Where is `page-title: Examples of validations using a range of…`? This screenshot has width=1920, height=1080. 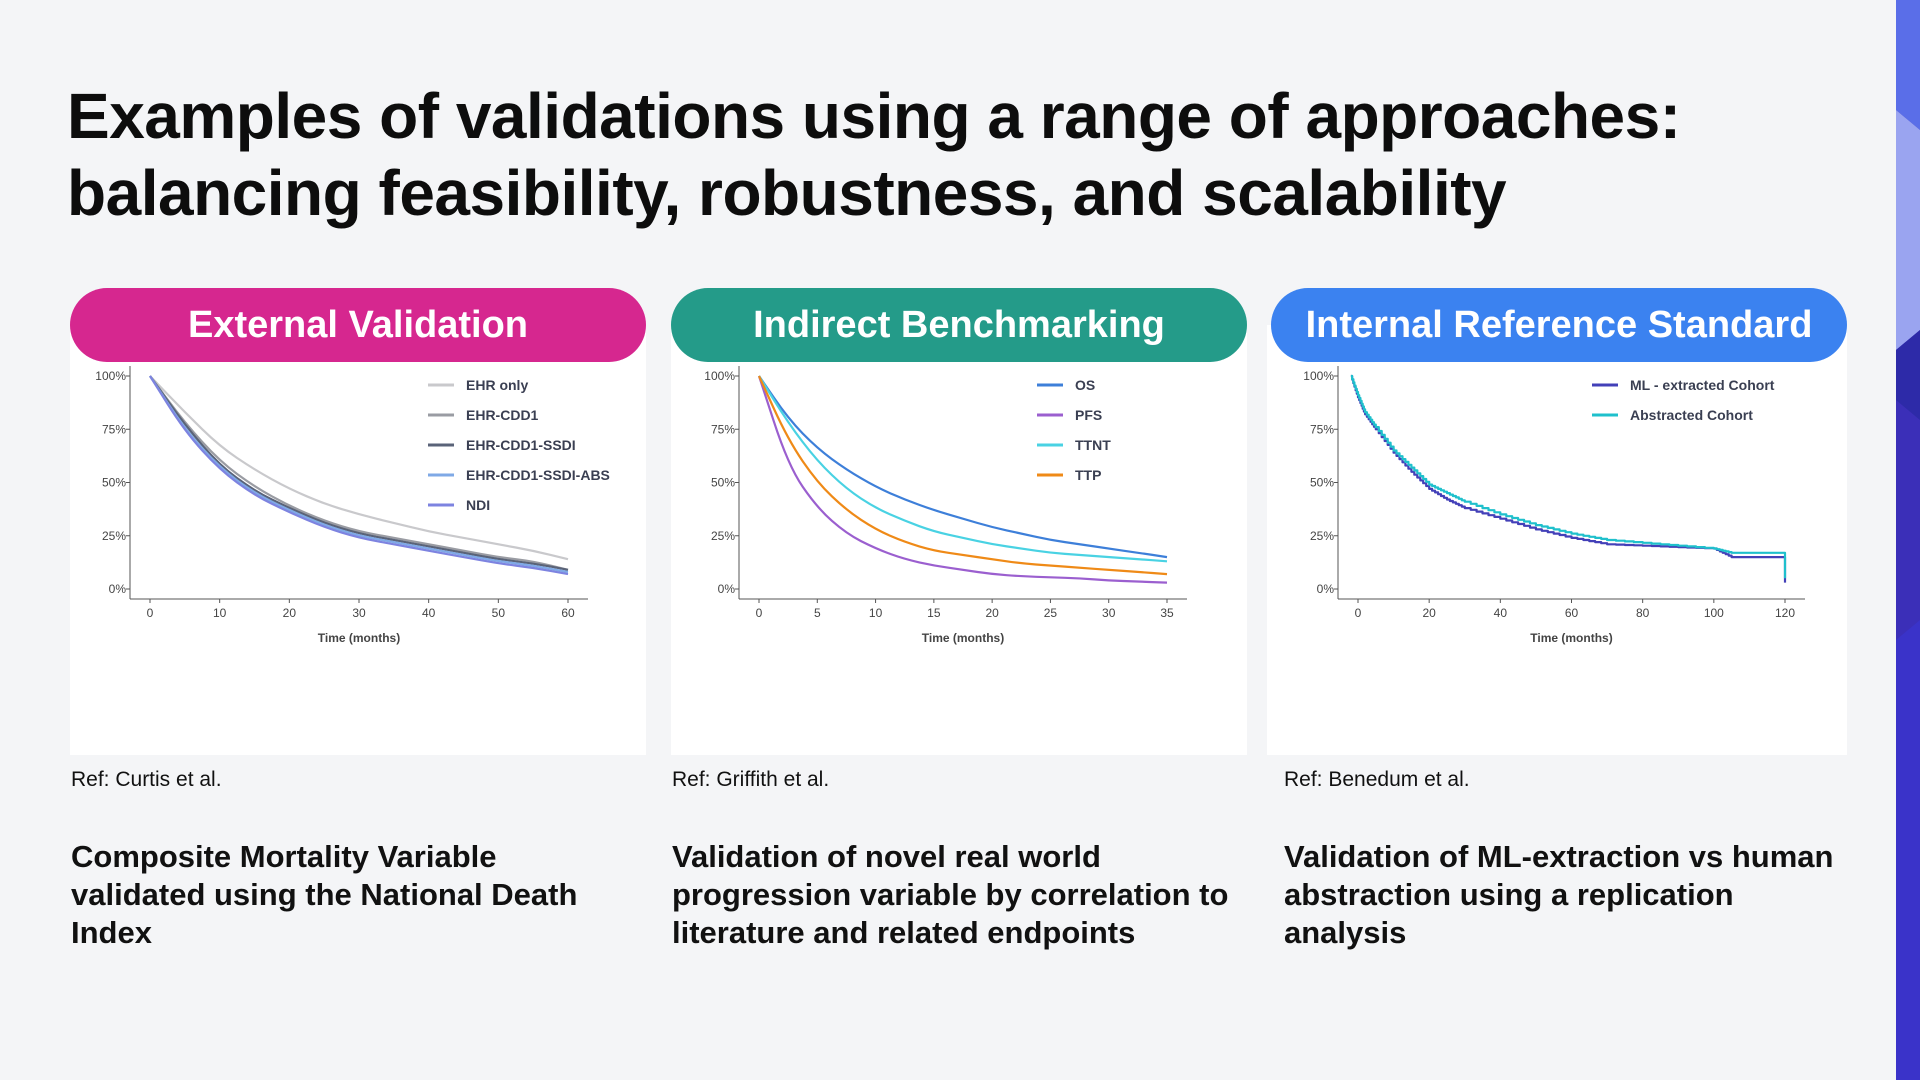
page-title: Examples of validations using a range of… is located at coordinates (957, 155).